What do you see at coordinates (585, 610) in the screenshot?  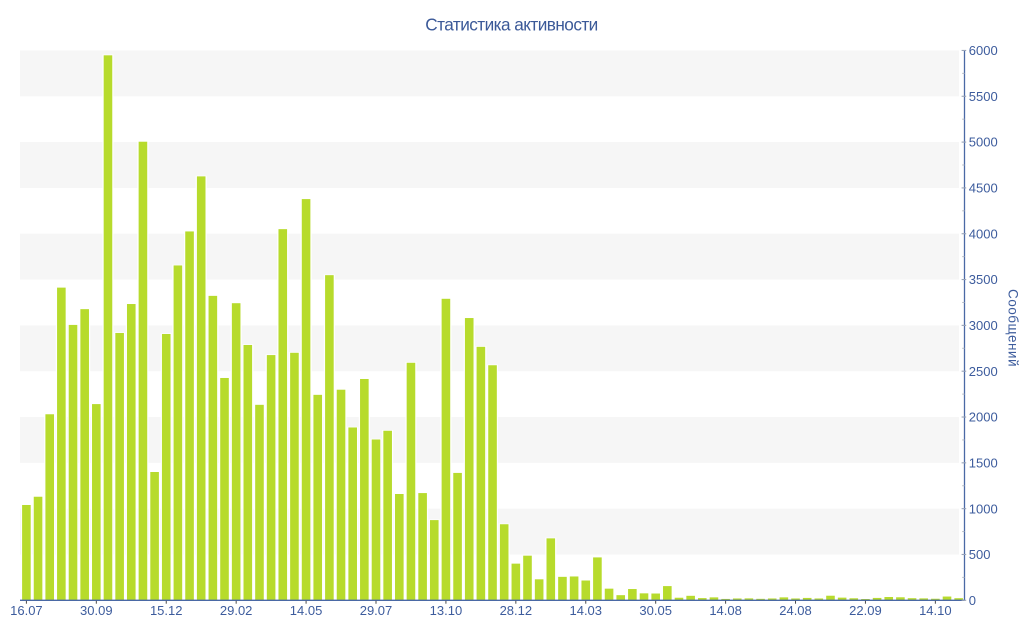 I see `svg-text: 14.03` at bounding box center [585, 610].